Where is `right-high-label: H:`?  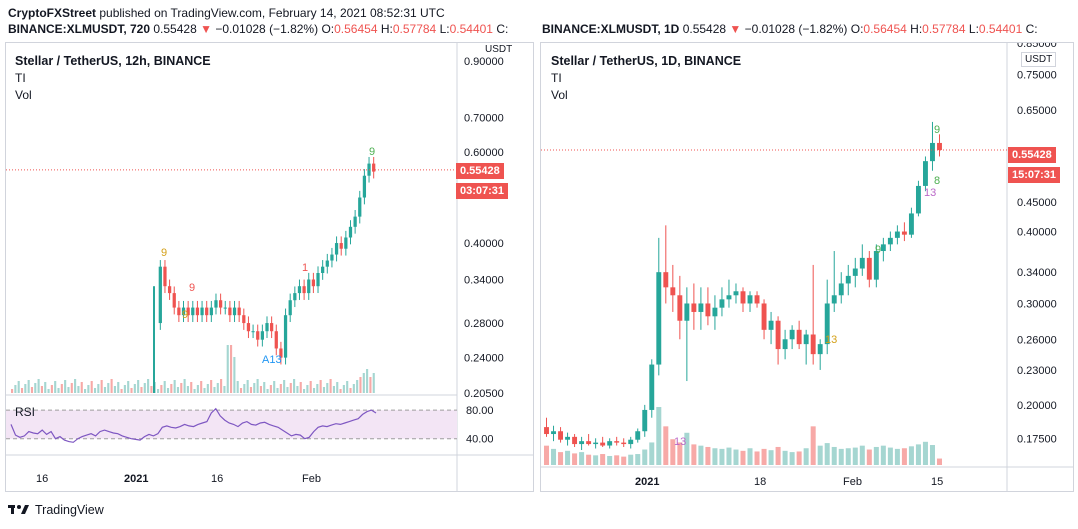
right-high-label: H: is located at coordinates (916, 29).